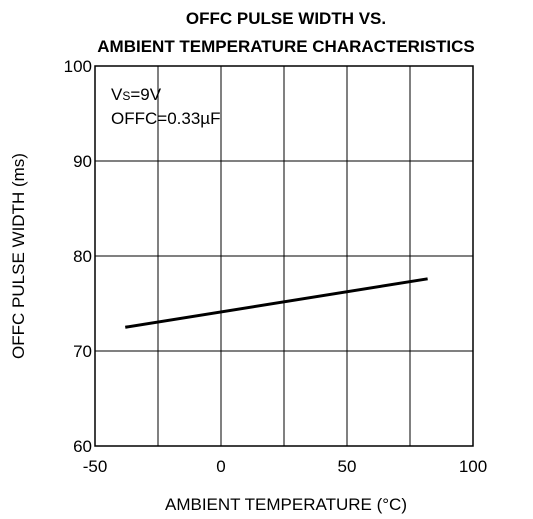  I want to click on y-tick-labels: 60 70 80 90 100, so click(78, 256).